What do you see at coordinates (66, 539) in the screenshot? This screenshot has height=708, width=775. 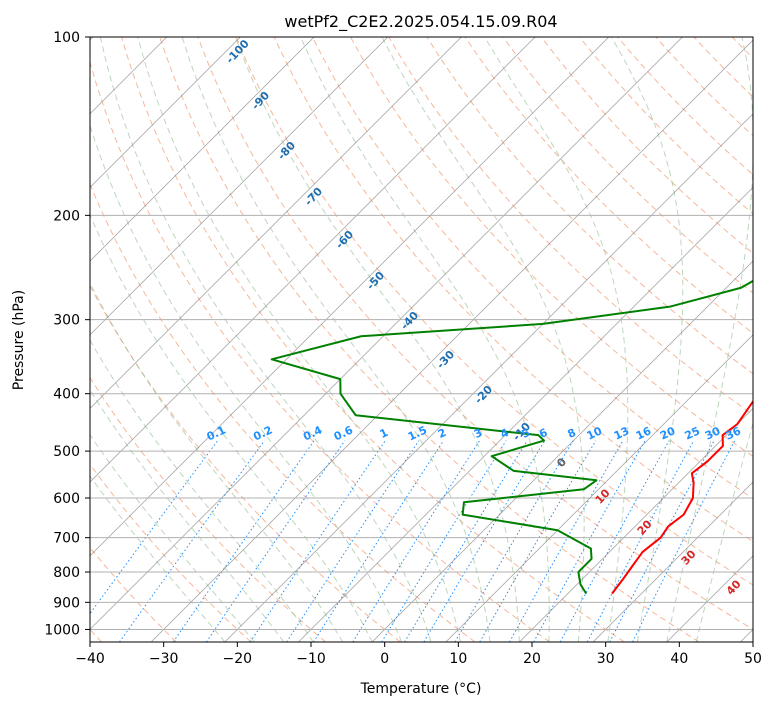 I see `y-tick-label: 700` at bounding box center [66, 539].